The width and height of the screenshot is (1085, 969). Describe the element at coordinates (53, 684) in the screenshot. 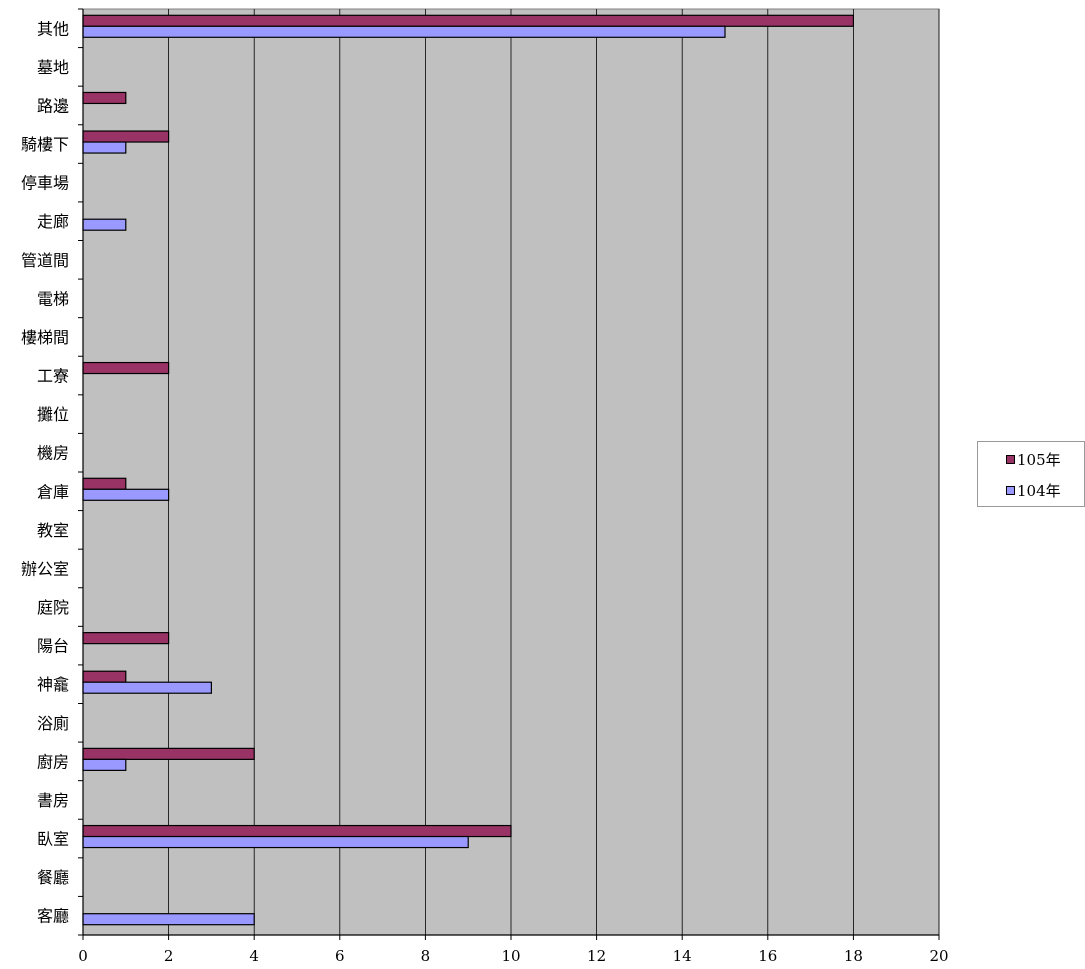

I see `category-label: 神龕` at that location.